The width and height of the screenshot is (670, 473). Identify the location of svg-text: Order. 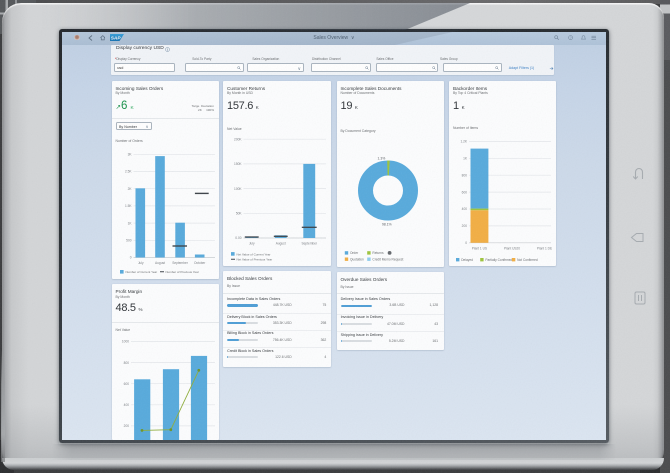
(354, 253).